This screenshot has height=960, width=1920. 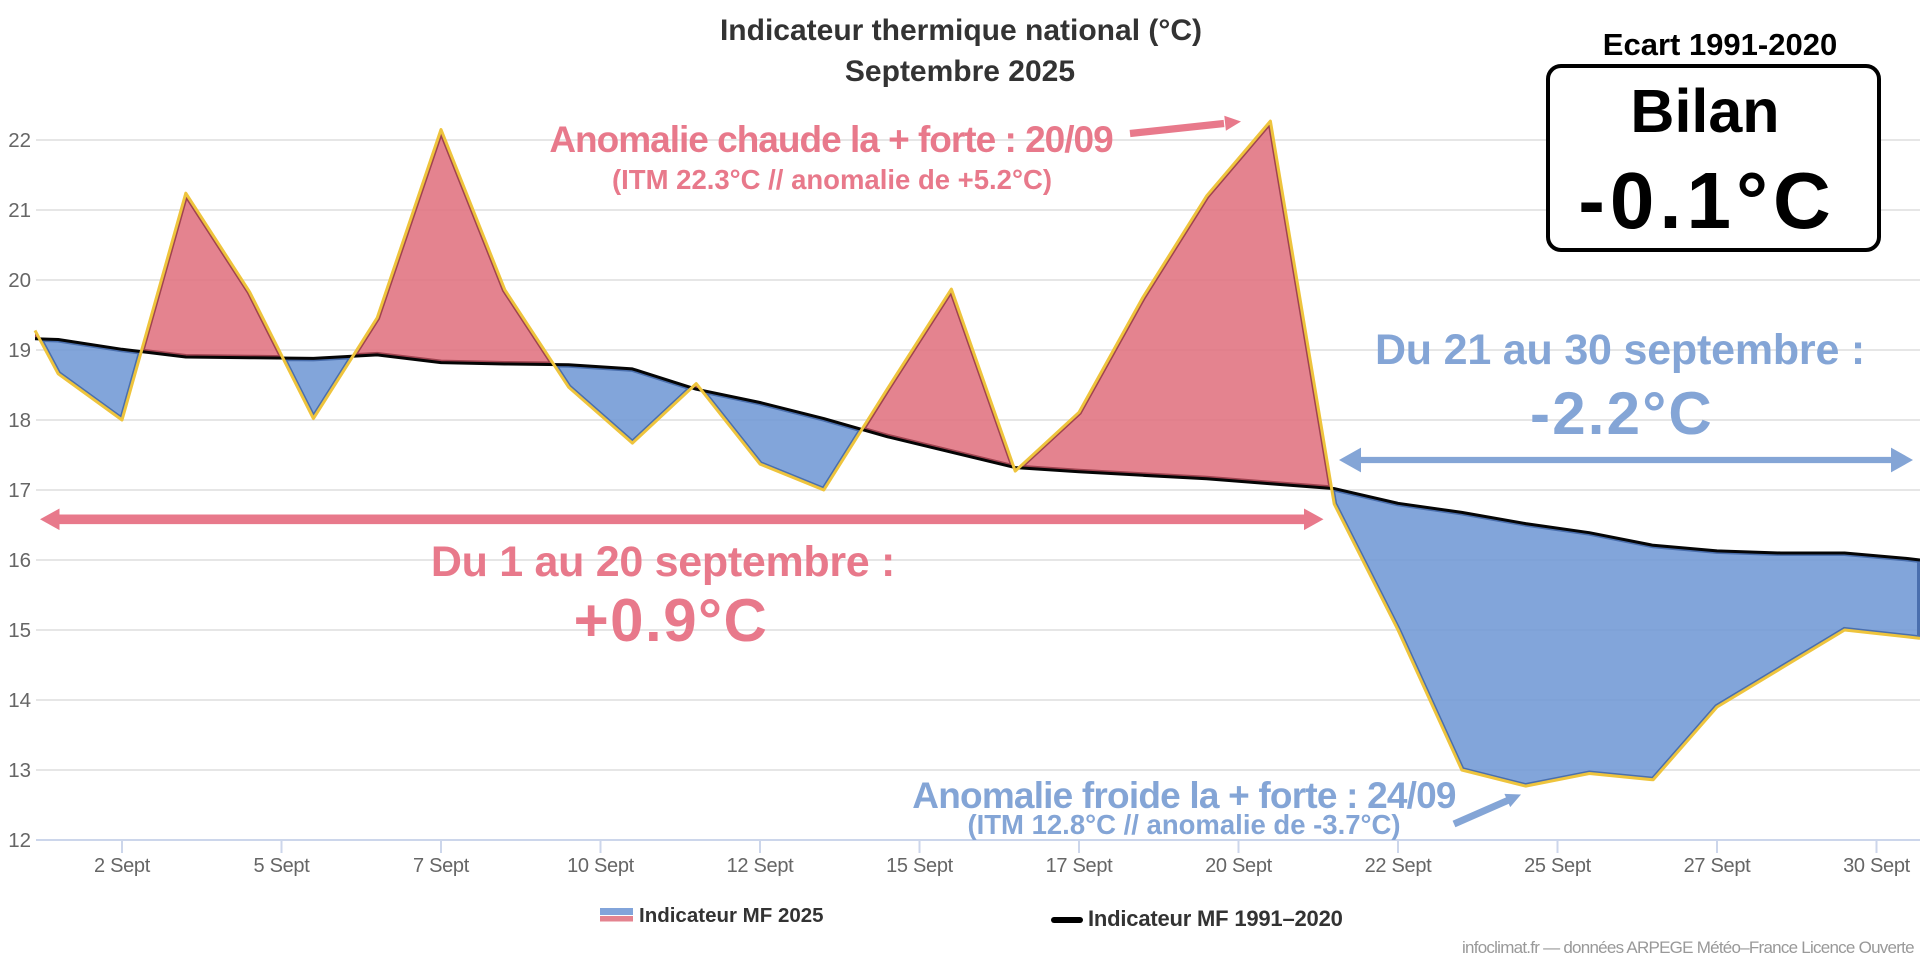 What do you see at coordinates (1184, 795) in the screenshot?
I see `svg-text:Anomalie froide la + forte : 2: Anomalie froide la + forte : 24/09` at bounding box center [1184, 795].